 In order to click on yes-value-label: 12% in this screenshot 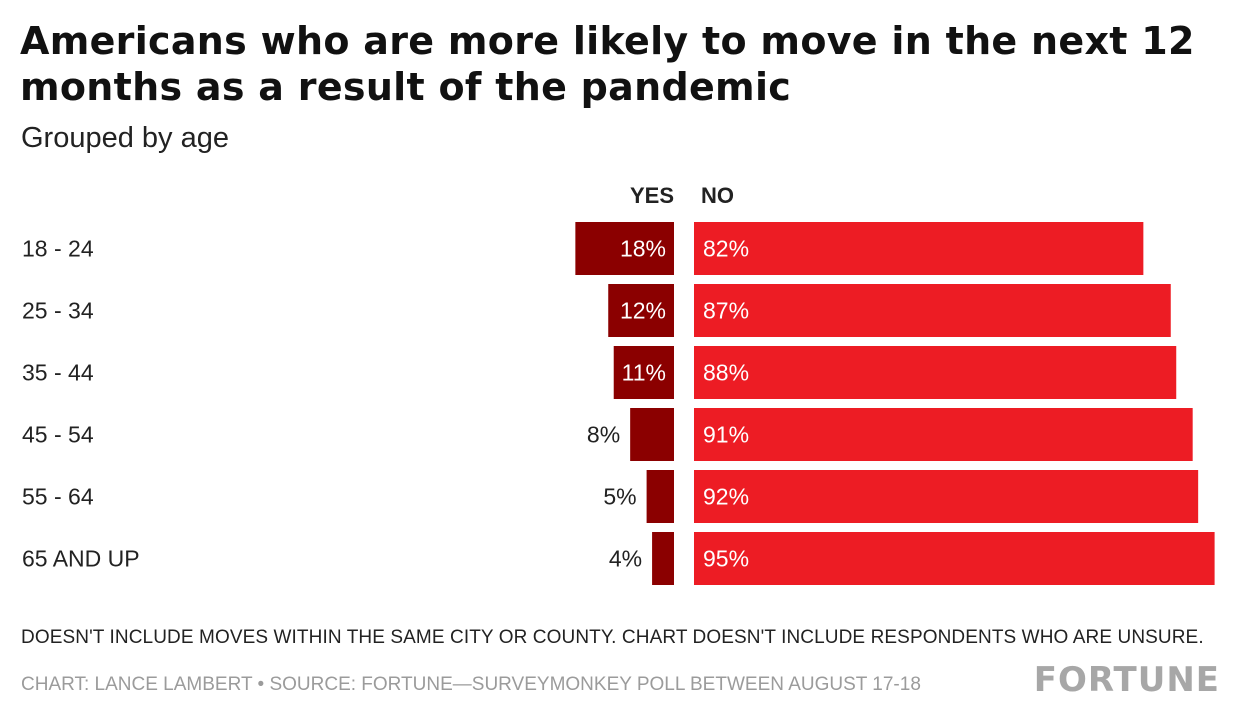, I will do `click(643, 311)`.